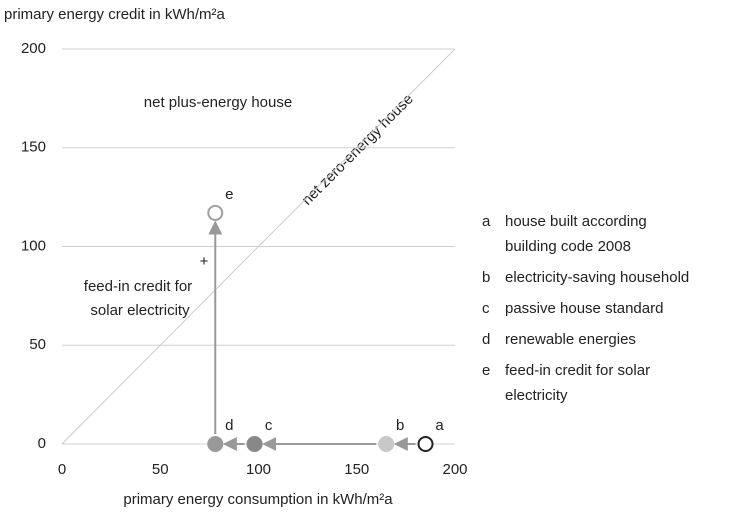 This screenshot has width=747, height=516. I want to click on point-label: a, so click(439, 425).